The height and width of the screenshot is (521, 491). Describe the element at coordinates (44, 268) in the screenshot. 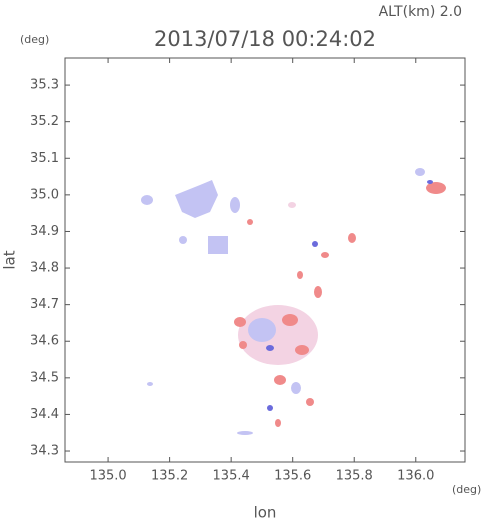

I see `y-tick-label: 34.8` at that location.